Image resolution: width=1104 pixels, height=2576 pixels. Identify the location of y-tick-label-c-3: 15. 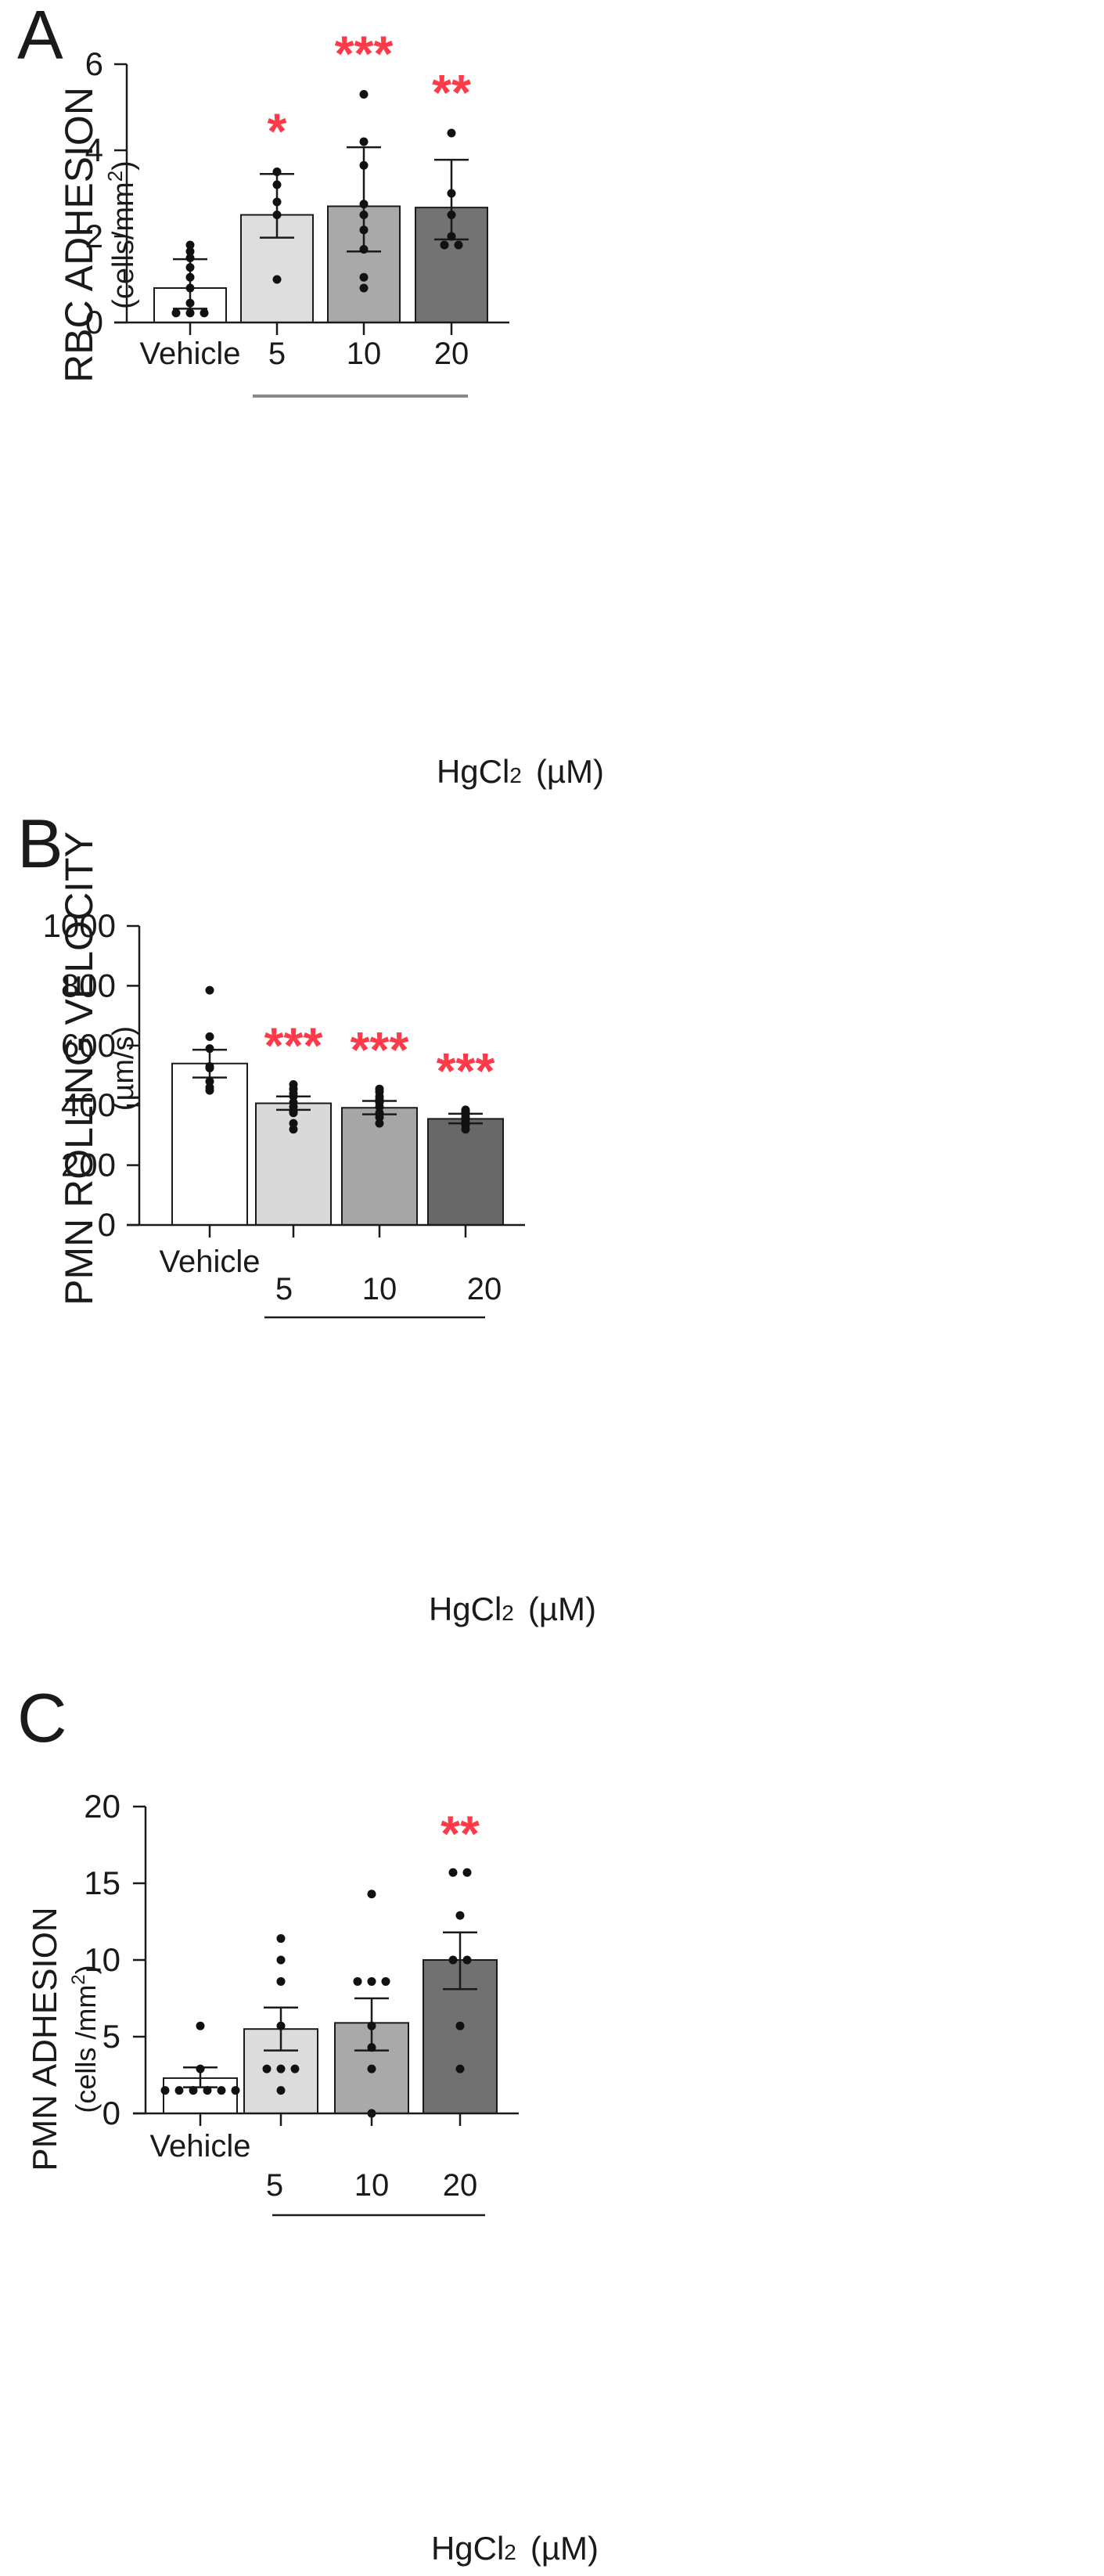
(102, 1882).